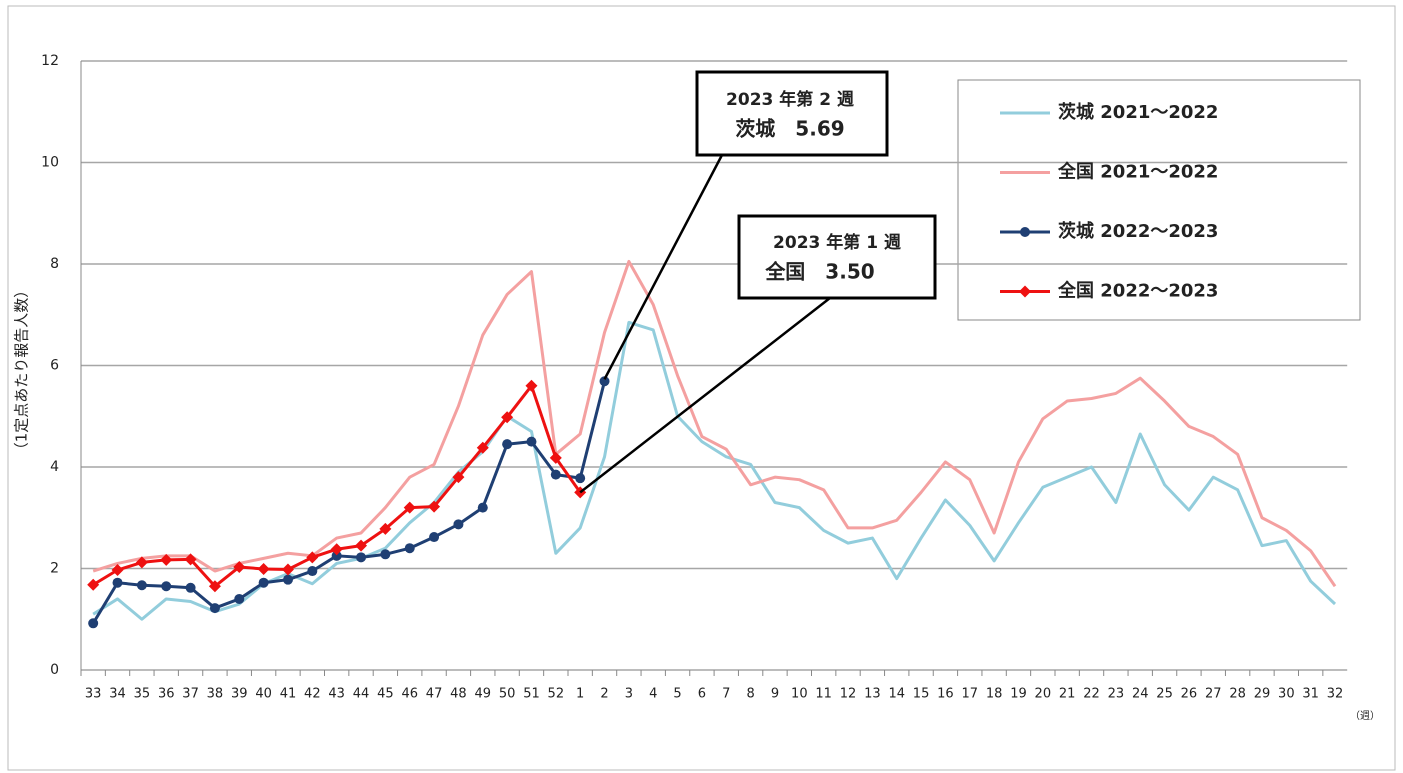 Image resolution: width=1403 pixels, height=773 pixels. What do you see at coordinates (945, 694) in the screenshot?
I see `x-tick-label: 16` at bounding box center [945, 694].